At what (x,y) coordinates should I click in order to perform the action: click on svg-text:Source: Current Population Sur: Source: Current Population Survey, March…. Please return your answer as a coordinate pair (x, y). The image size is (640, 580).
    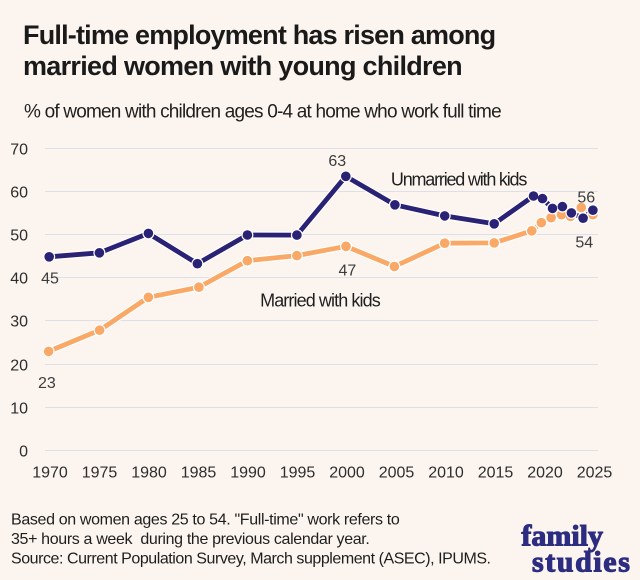
    Looking at the image, I should click on (251, 559).